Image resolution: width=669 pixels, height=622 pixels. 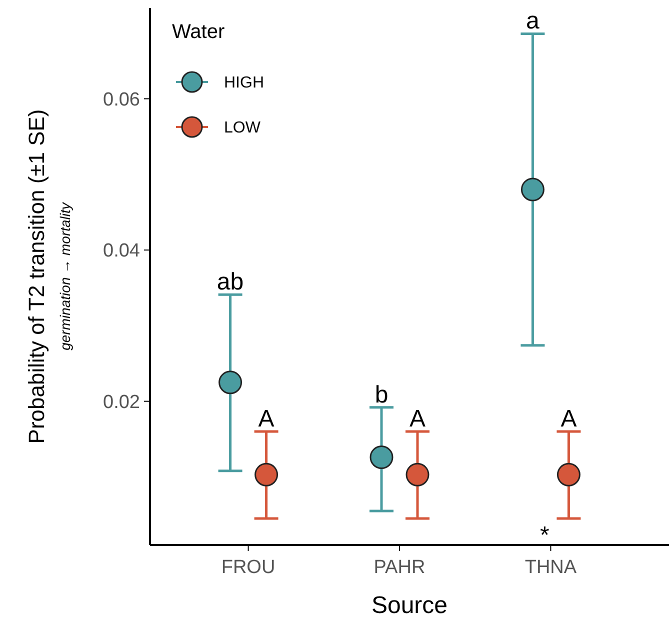 What do you see at coordinates (409, 605) in the screenshot?
I see `x-axis-title: Source` at bounding box center [409, 605].